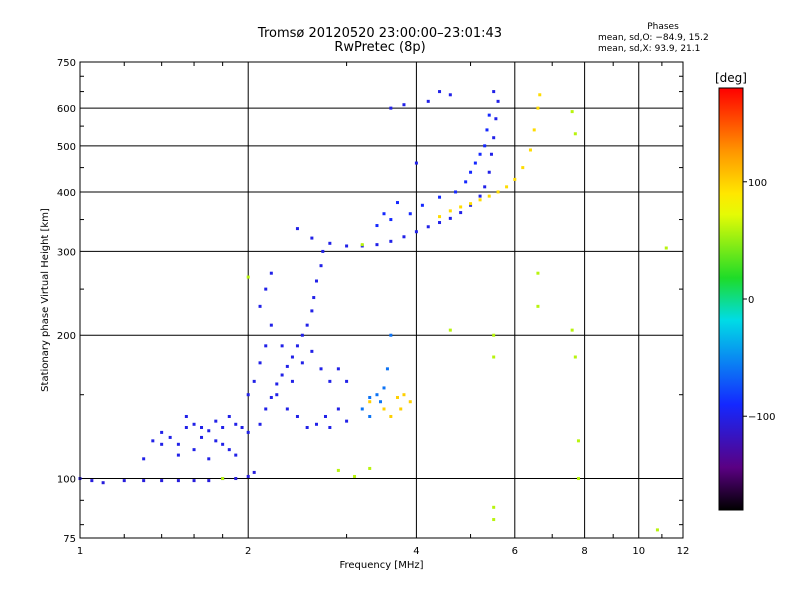 The image size is (800, 600). I want to click on x-axis-label: Frequency [MHz], so click(381, 565).